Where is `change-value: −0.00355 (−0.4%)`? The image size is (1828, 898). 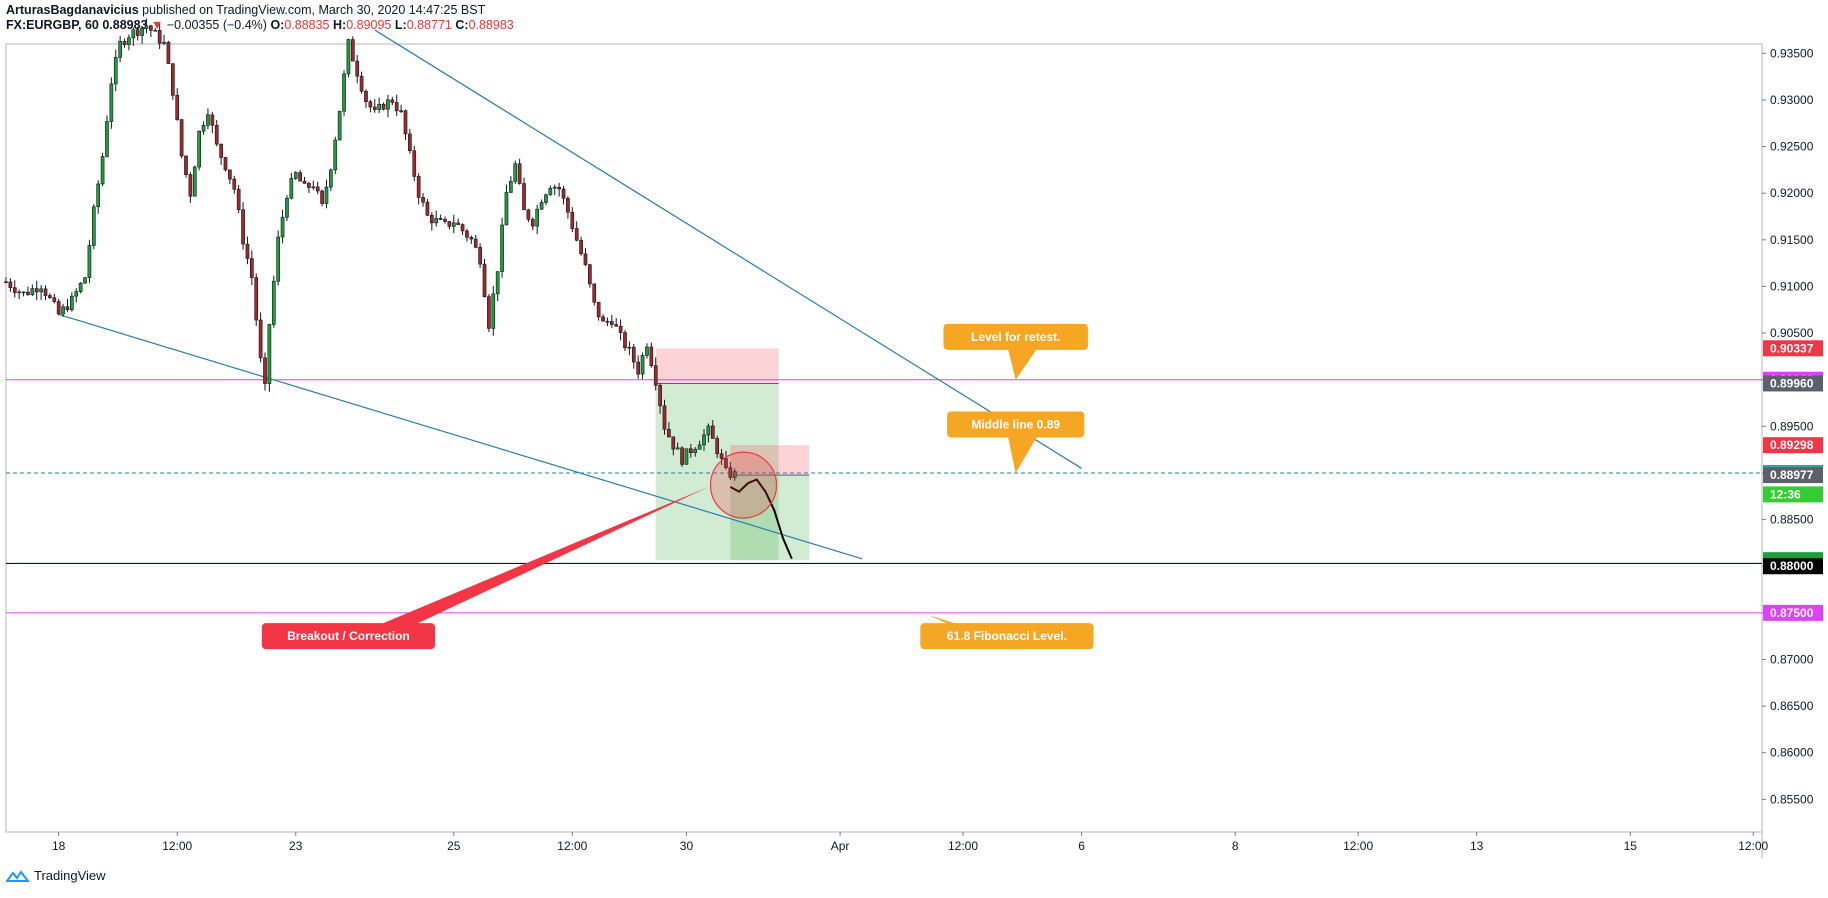 change-value: −0.00355 (−0.4%) is located at coordinates (216, 25).